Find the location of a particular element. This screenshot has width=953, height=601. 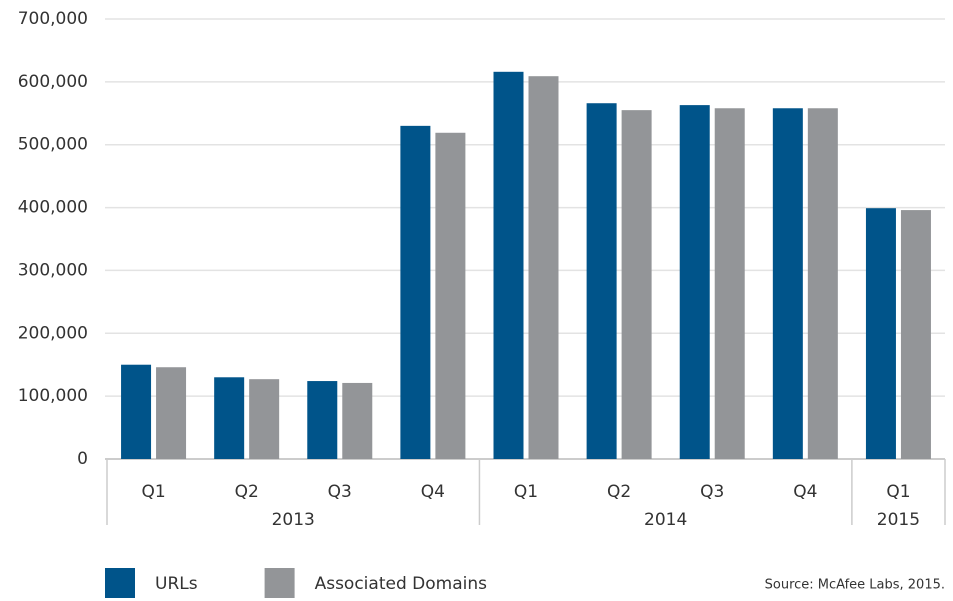

source-note: Source: McAfee Labs, 2015. is located at coordinates (855, 585).